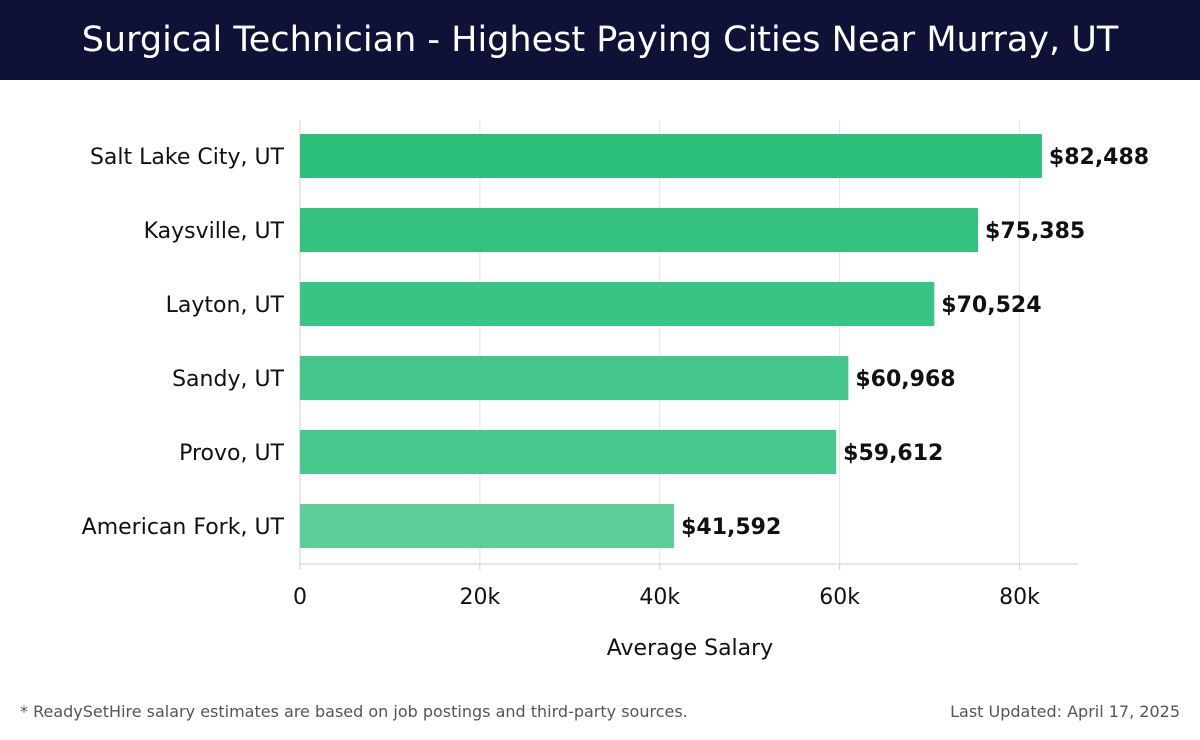  What do you see at coordinates (187, 157) in the screenshot?
I see `category-label: Salt Lake City, UT` at bounding box center [187, 157].